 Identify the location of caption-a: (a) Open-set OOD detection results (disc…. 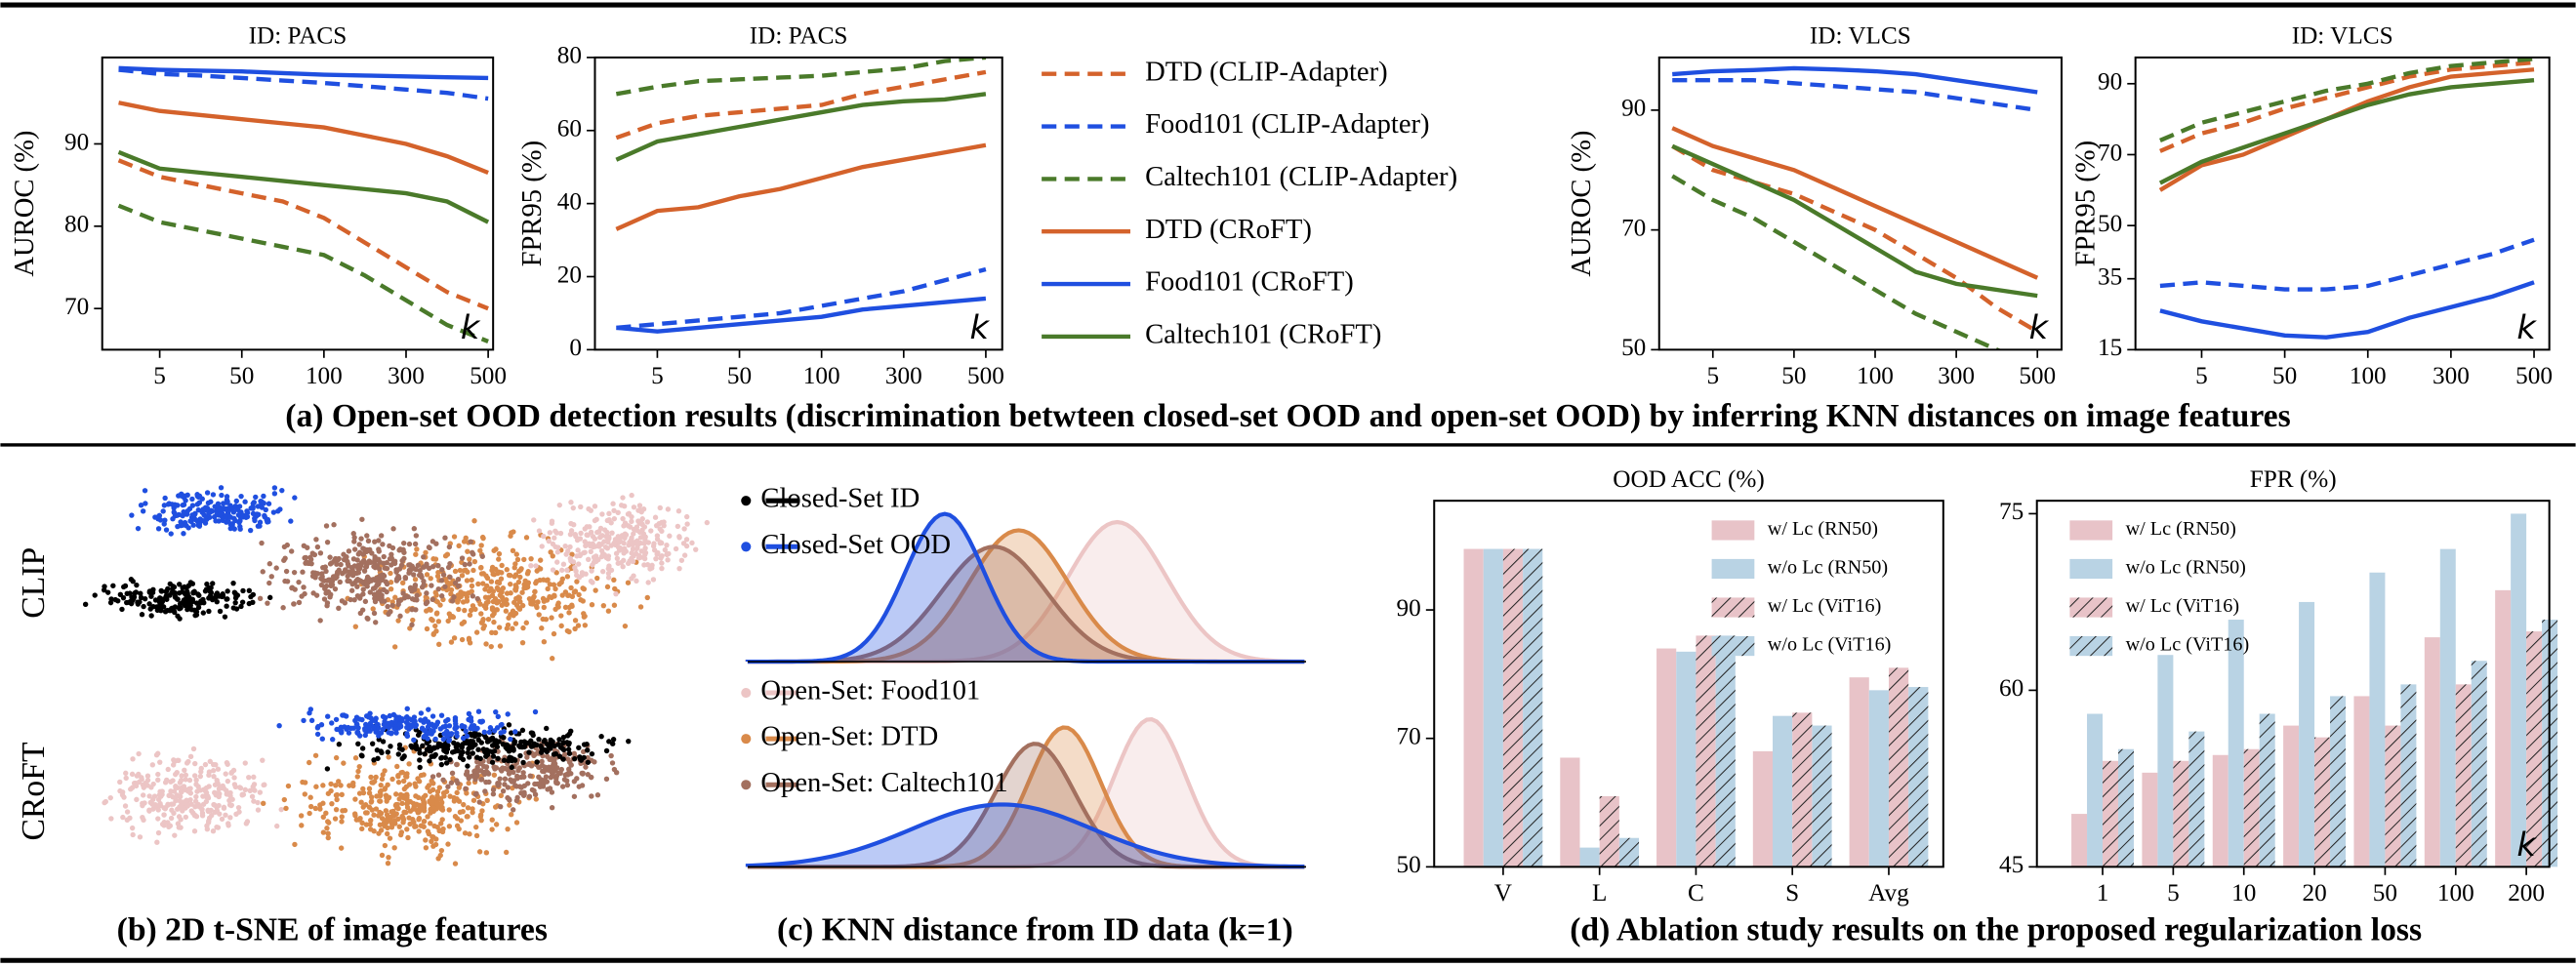
(1287, 416).